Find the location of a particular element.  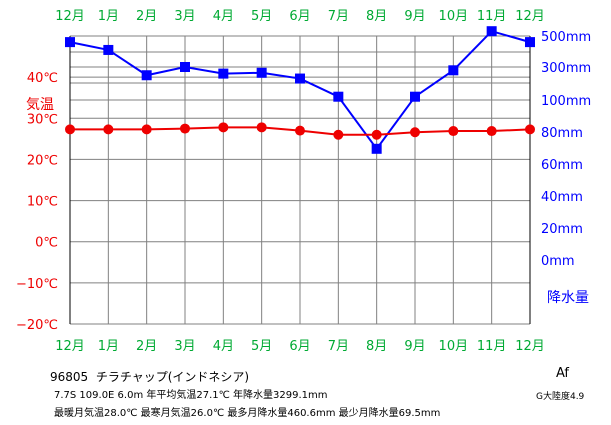

month-label-top: 4月 is located at coordinates (223, 16).